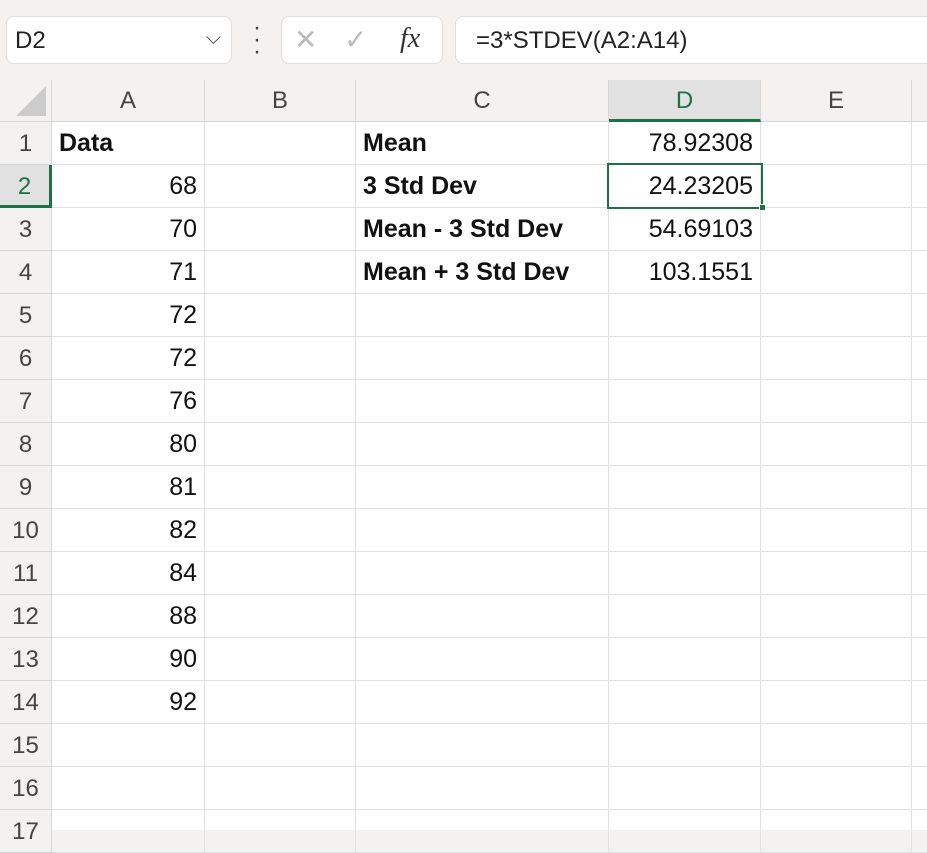 This screenshot has width=927, height=853. Describe the element at coordinates (26, 745) in the screenshot. I see `row-header-15: 15` at that location.